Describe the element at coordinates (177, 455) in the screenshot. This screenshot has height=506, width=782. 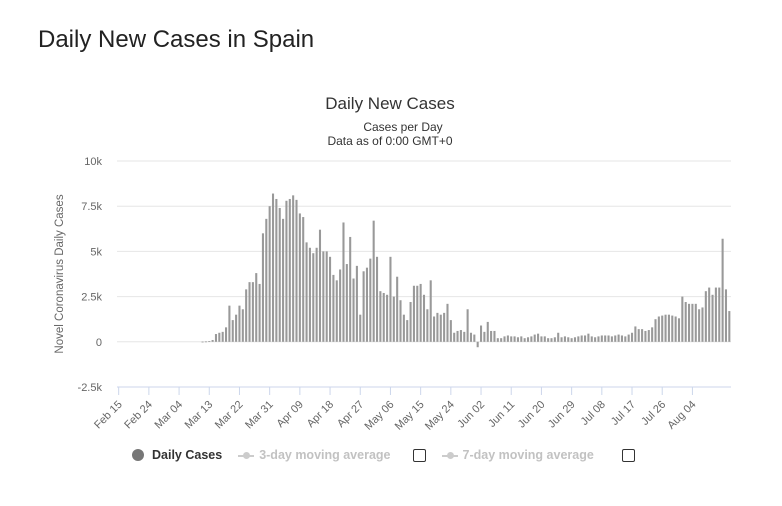
I see `legend-item-daily-cases: Daily Cases` at that location.